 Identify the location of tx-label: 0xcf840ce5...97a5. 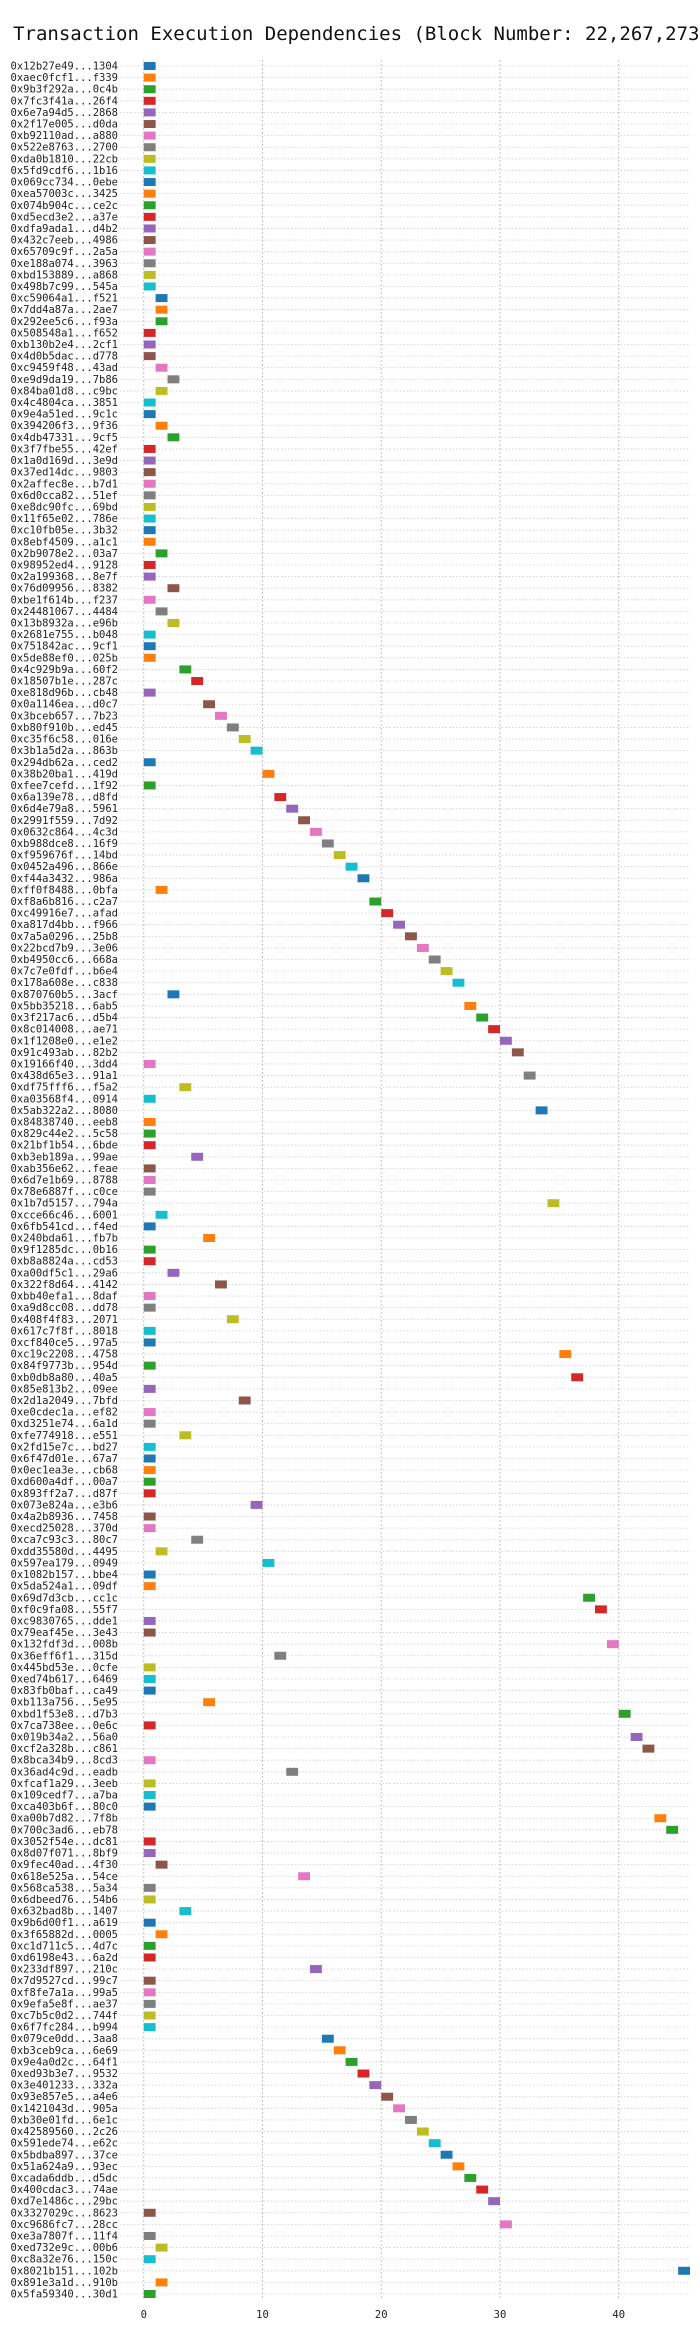
(64, 1343).